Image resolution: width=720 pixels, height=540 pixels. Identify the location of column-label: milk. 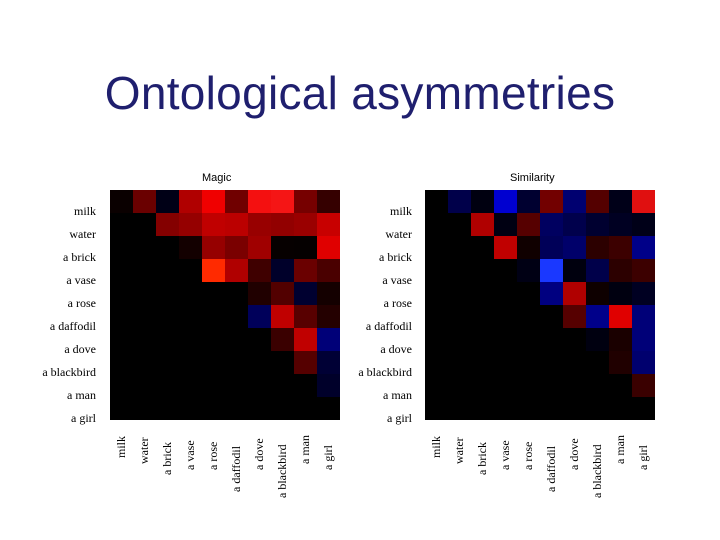
(121, 447).